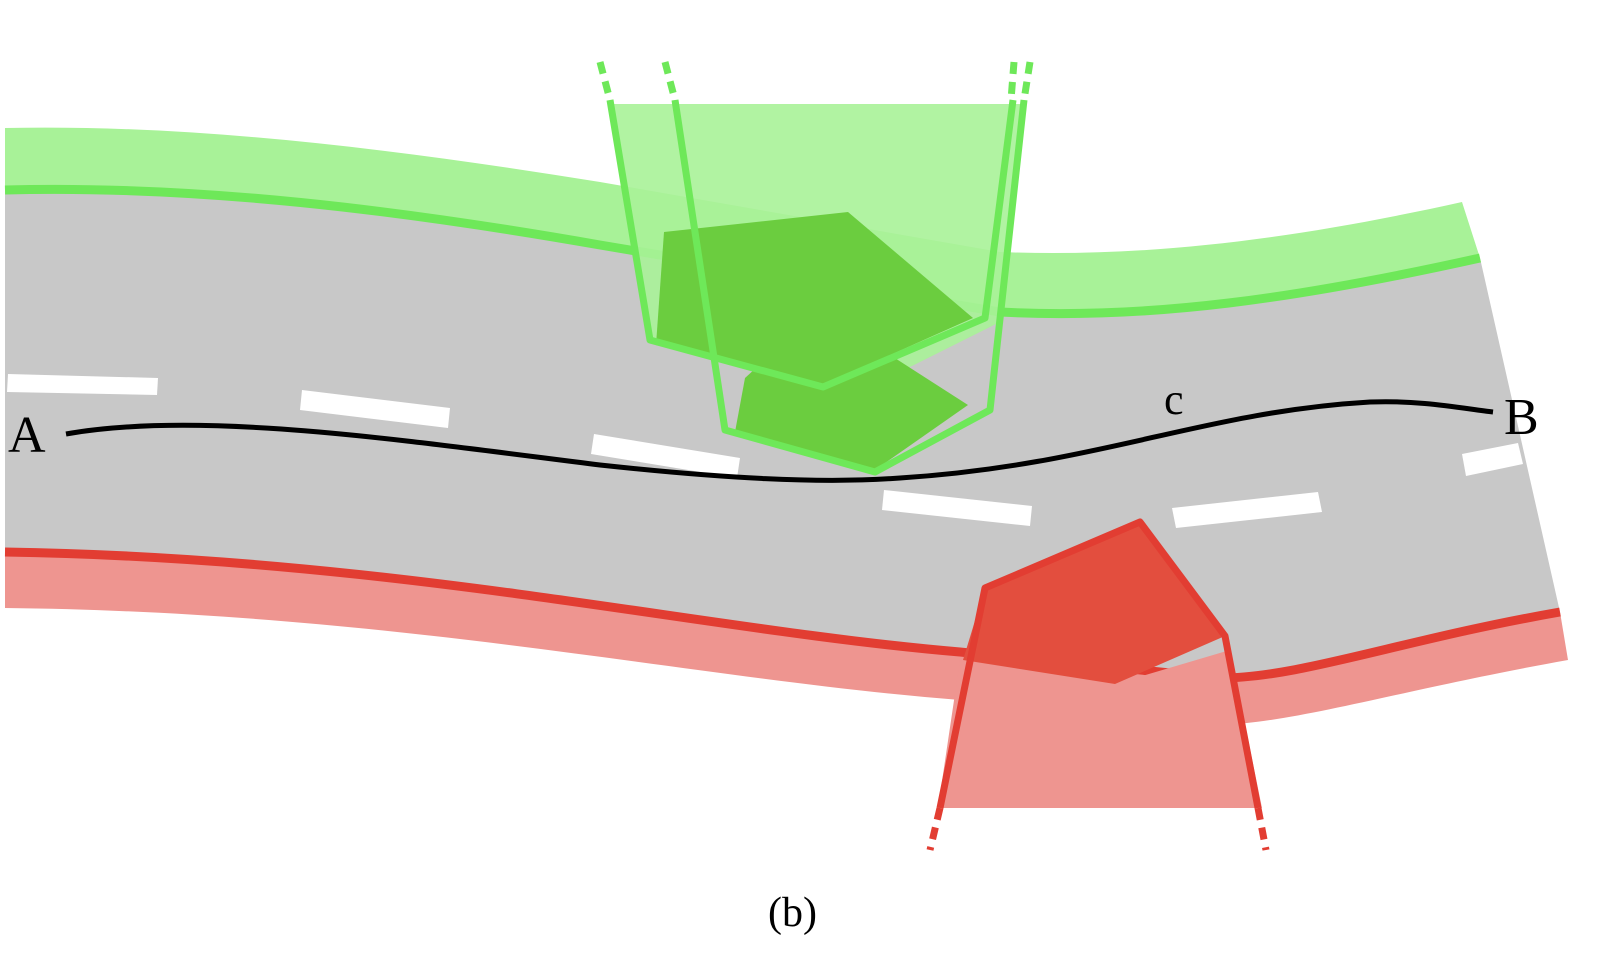 The height and width of the screenshot is (954, 1604). What do you see at coordinates (779, 441) in the screenshot?
I see `path-curve` at bounding box center [779, 441].